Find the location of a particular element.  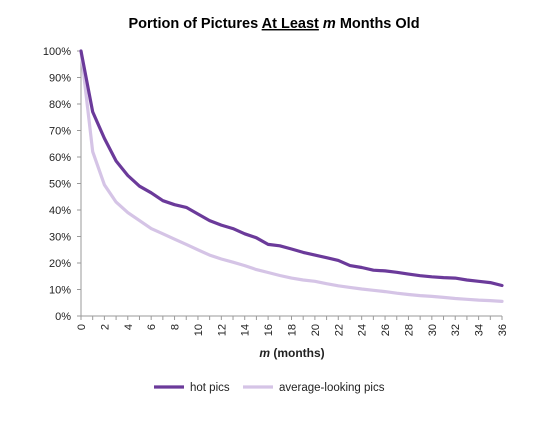

title-suffix: Months Old is located at coordinates (378, 24).